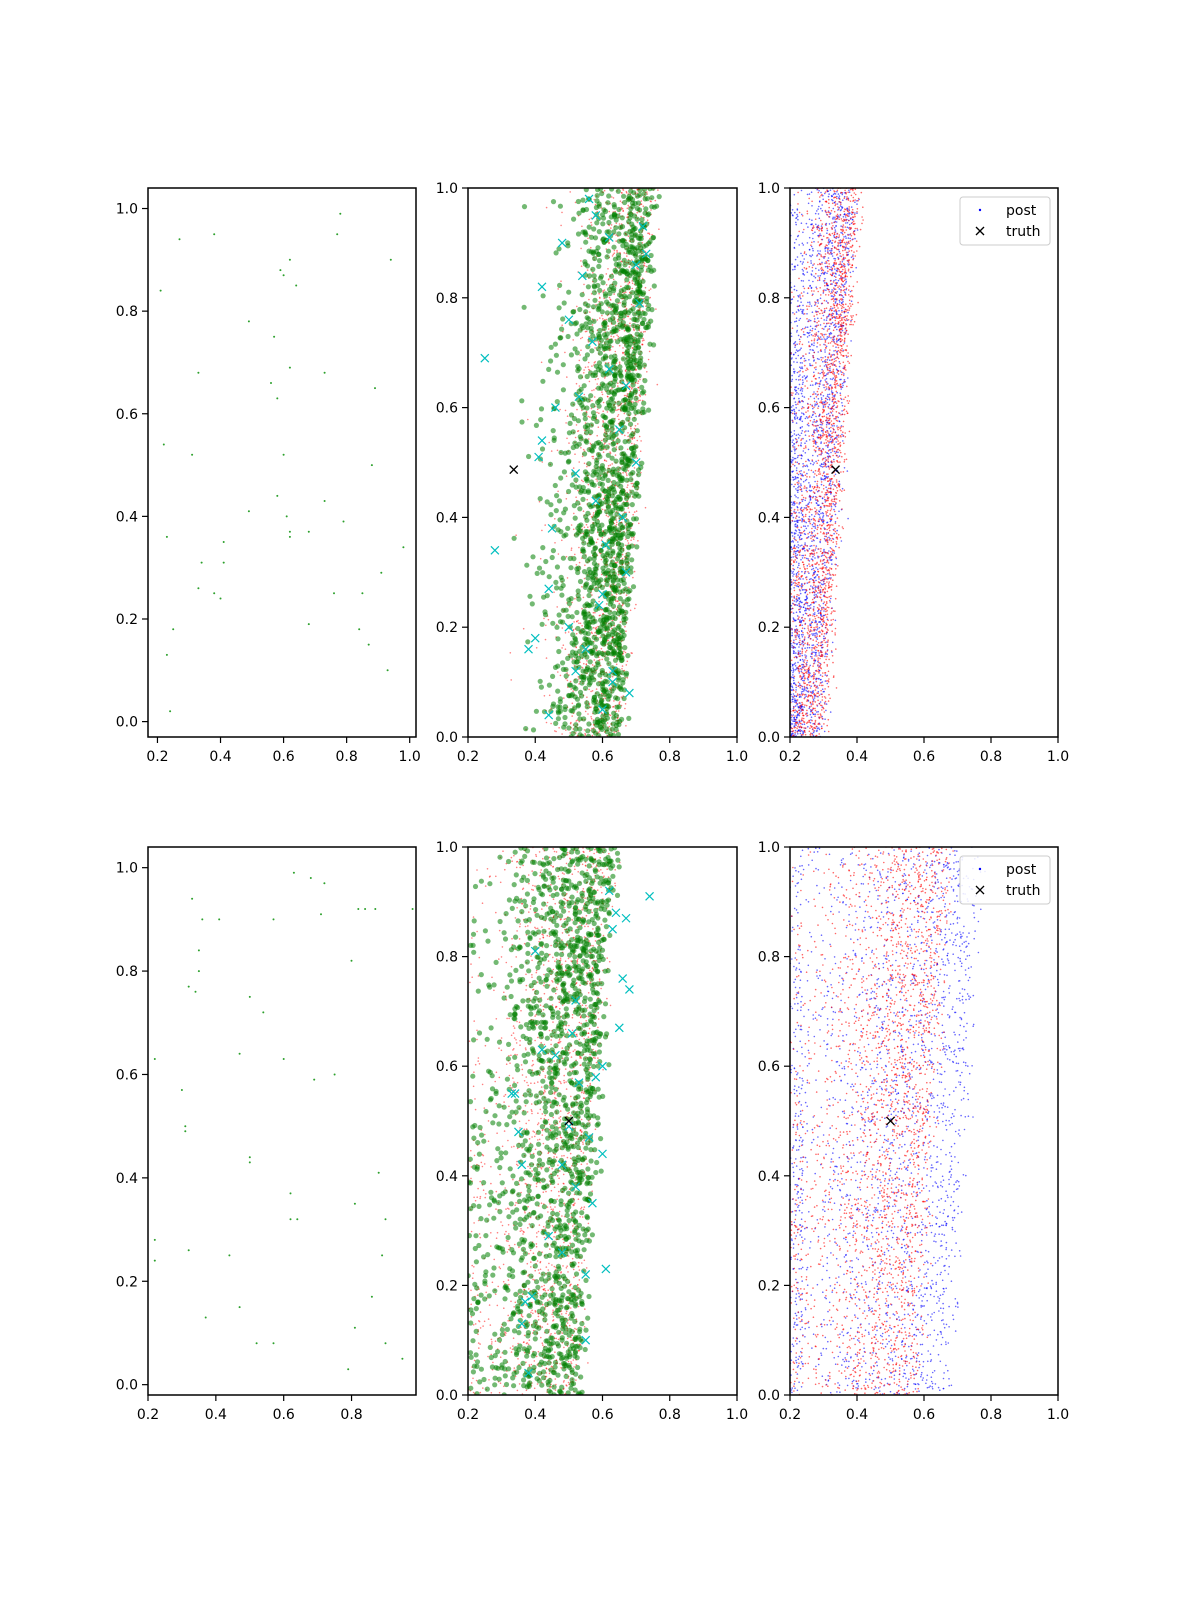  Describe the element at coordinates (571, 462) in the screenshot. I see `plot-area` at that location.